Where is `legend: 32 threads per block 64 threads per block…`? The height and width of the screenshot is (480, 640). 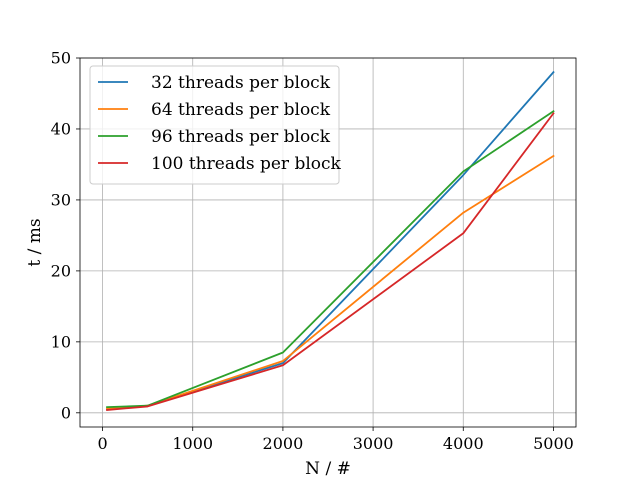 legend: 32 threads per block 64 threads per block… is located at coordinates (215, 125).